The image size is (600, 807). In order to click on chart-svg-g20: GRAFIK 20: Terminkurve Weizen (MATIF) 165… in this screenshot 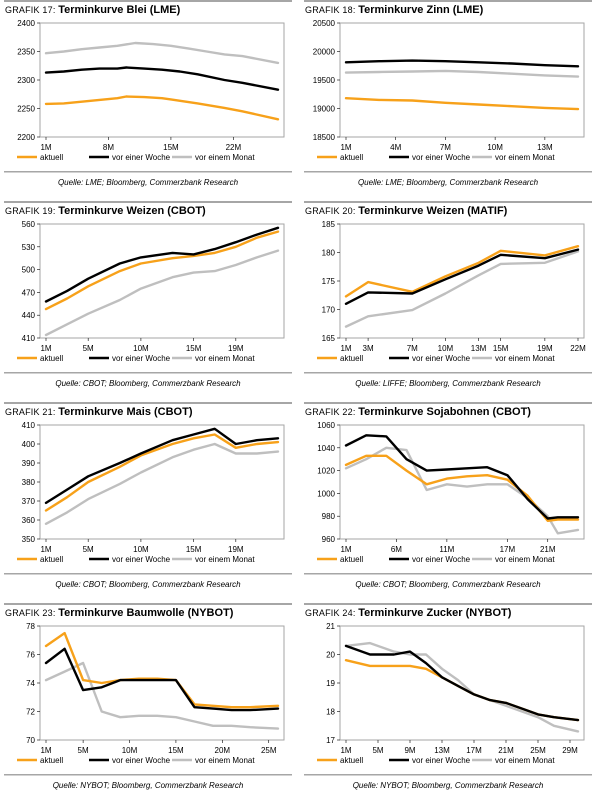, I will do `click(448, 294)`.